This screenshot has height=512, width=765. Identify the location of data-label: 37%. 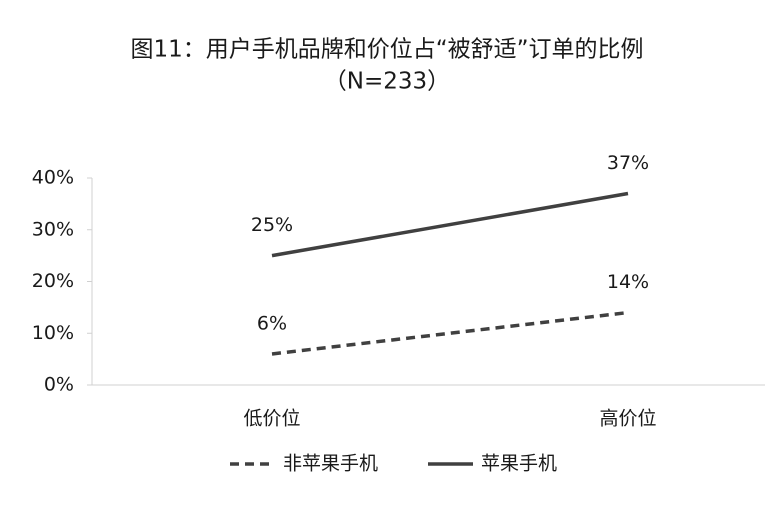
(628, 163).